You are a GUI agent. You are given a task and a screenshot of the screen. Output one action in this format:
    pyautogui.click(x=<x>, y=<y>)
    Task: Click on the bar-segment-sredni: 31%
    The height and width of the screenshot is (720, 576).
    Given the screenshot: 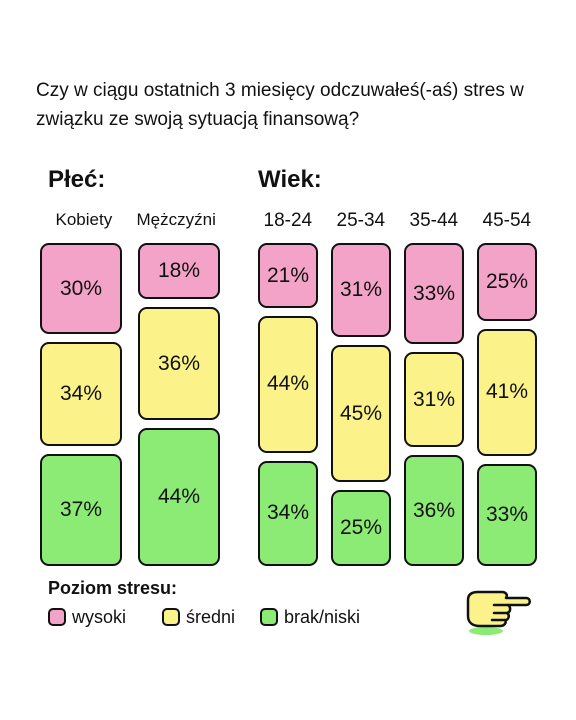 What is the action you would take?
    pyautogui.click(x=434, y=400)
    